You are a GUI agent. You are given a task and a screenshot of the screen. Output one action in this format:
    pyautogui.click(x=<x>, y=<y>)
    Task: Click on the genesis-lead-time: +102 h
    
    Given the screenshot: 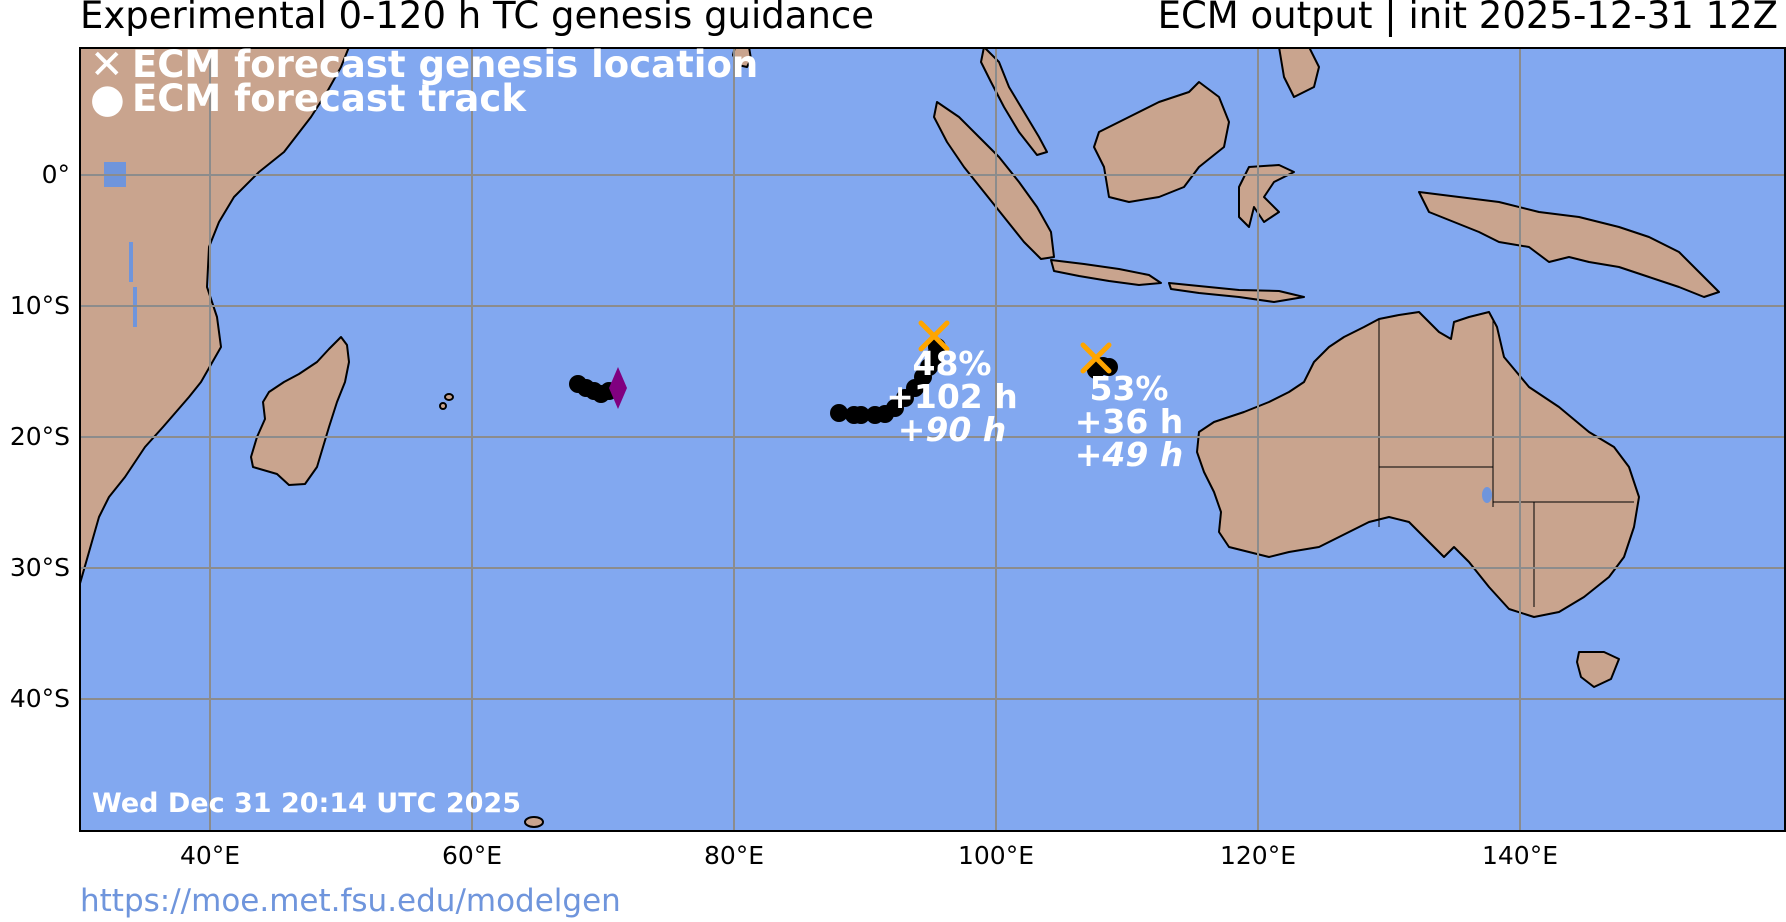 What is the action you would take?
    pyautogui.click(x=952, y=396)
    